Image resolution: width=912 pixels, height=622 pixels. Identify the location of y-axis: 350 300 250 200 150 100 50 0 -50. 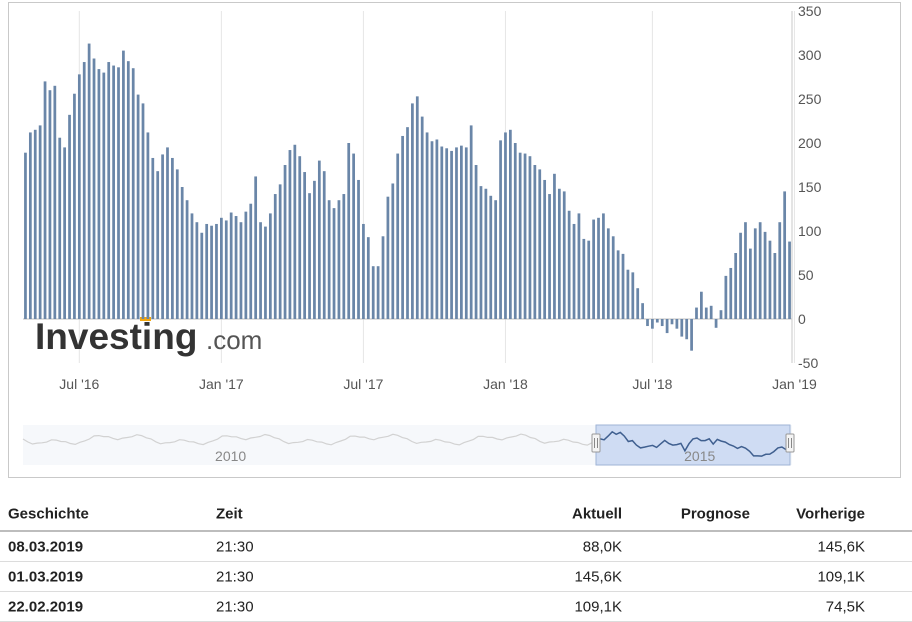
(810, 187).